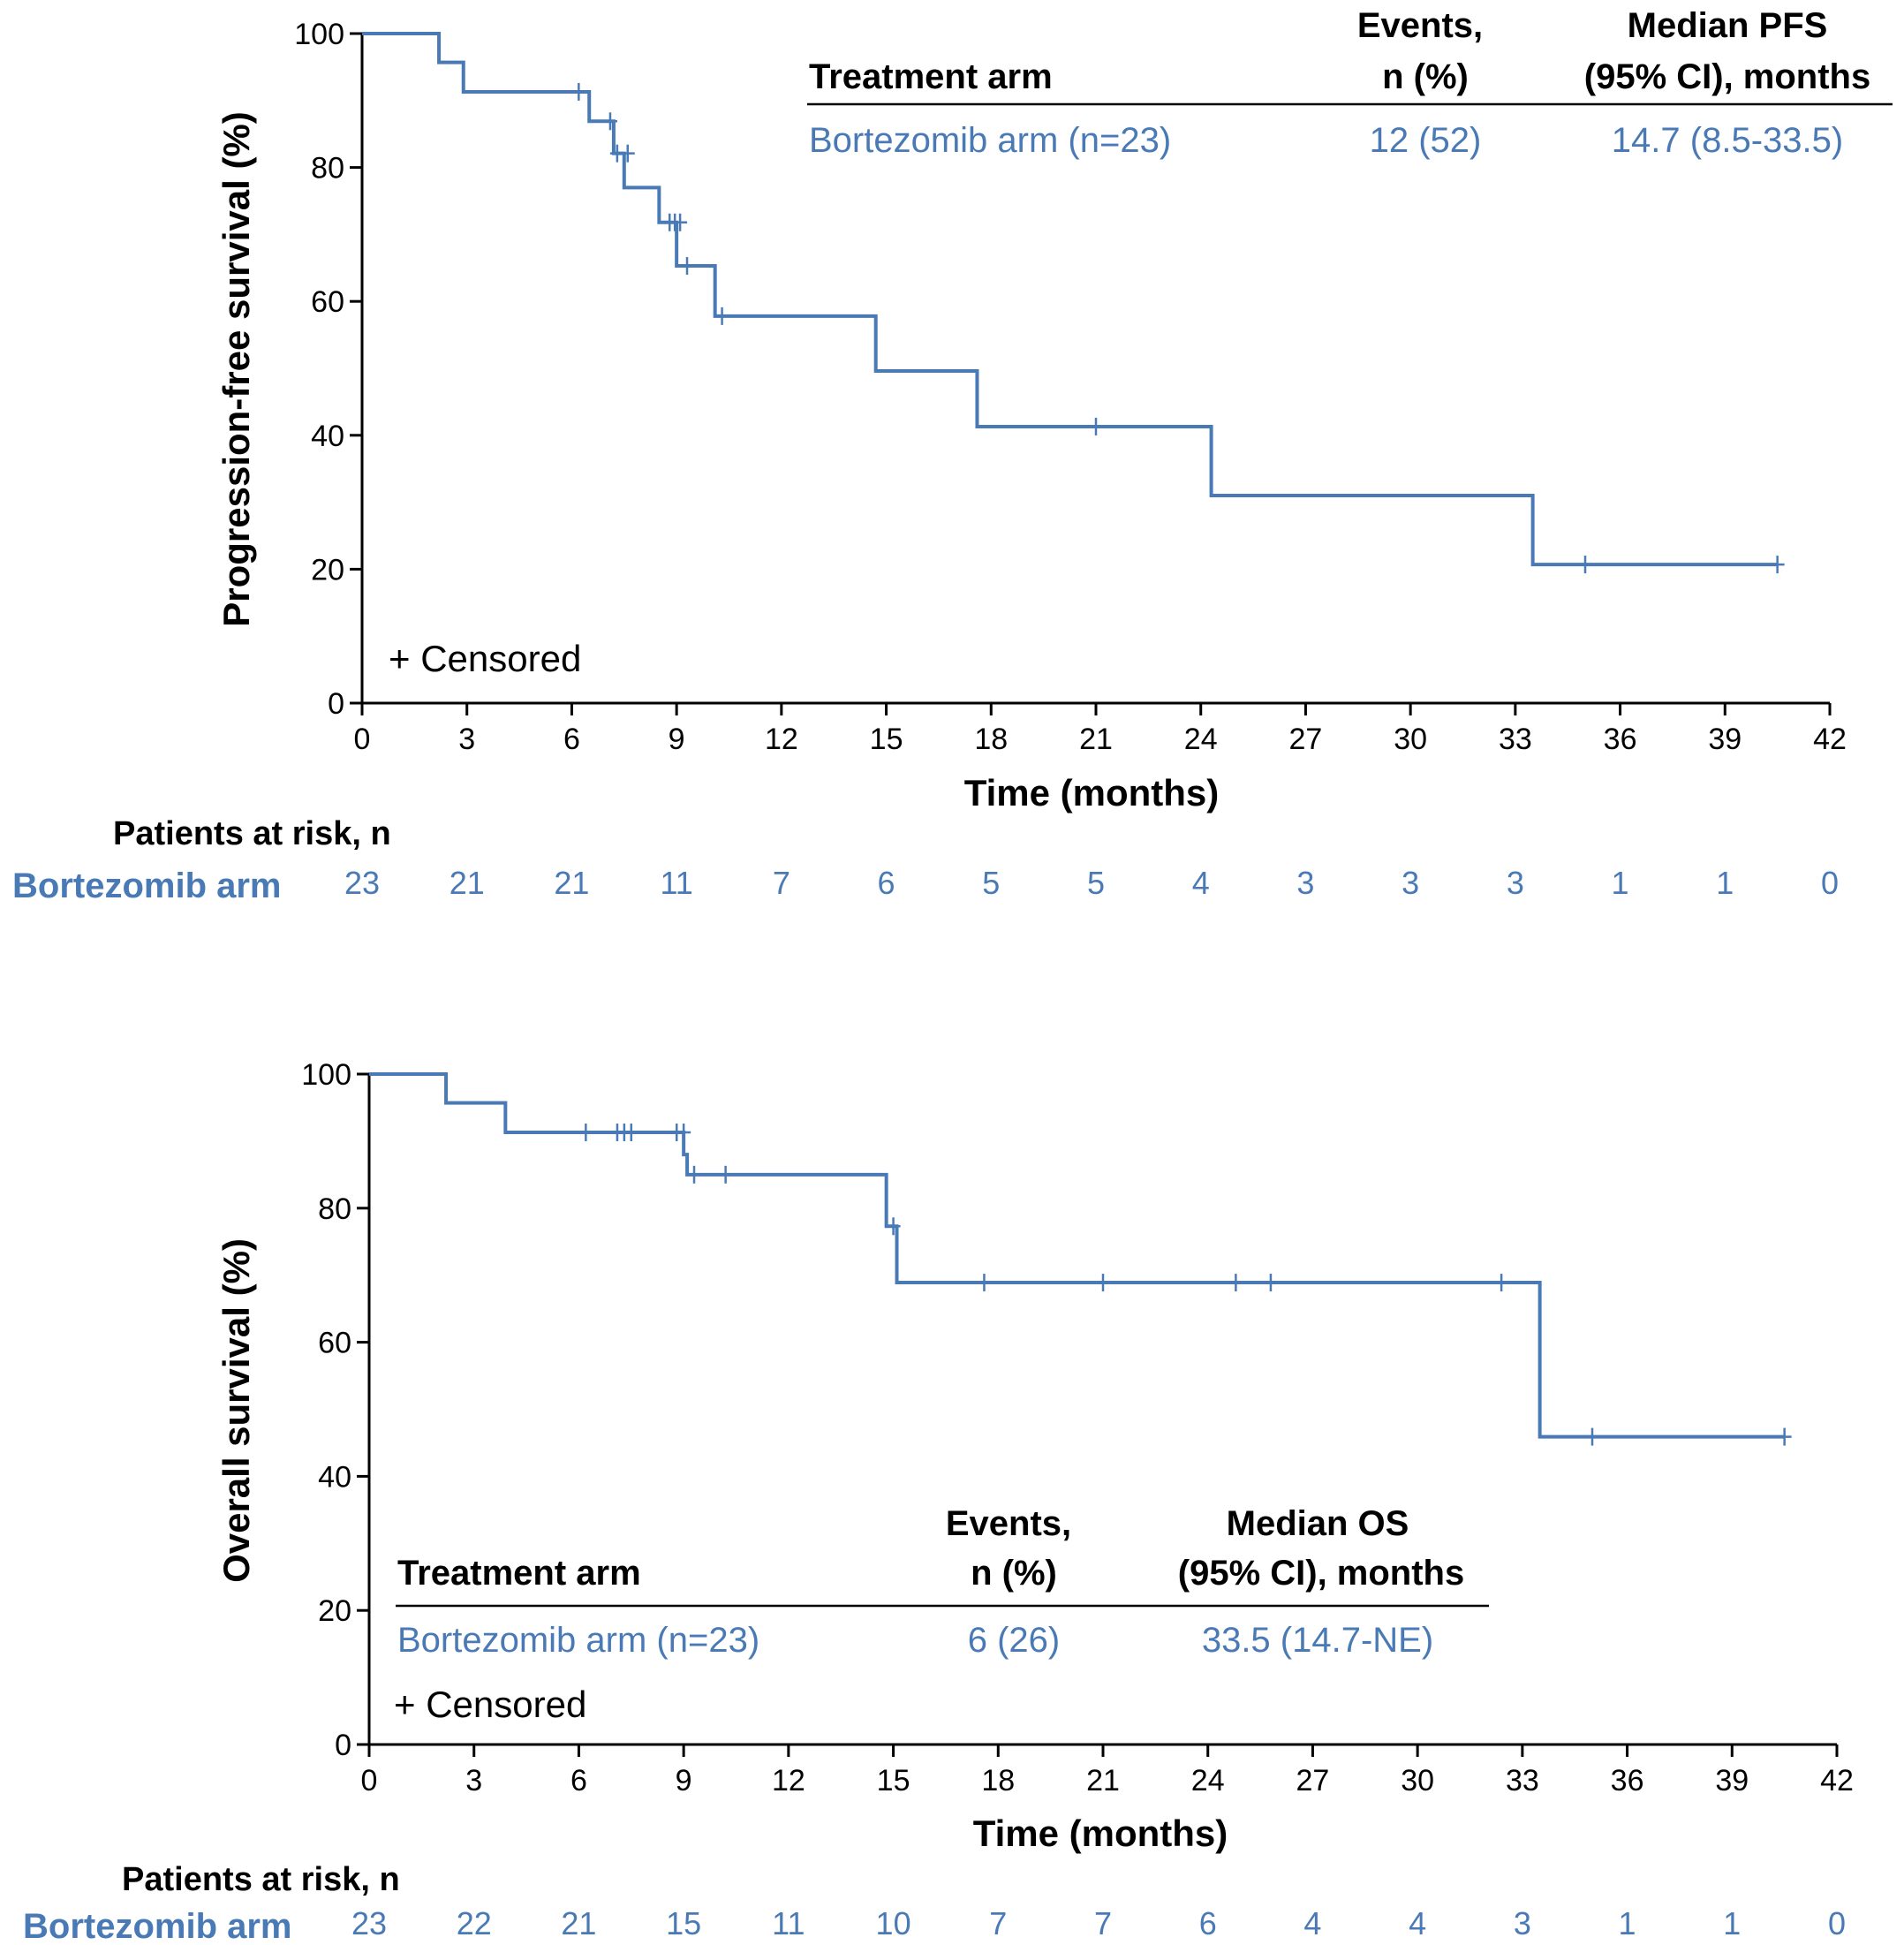 The image size is (1904, 1945). I want to click on os-table-events: 6 (26), so click(1014, 1640).